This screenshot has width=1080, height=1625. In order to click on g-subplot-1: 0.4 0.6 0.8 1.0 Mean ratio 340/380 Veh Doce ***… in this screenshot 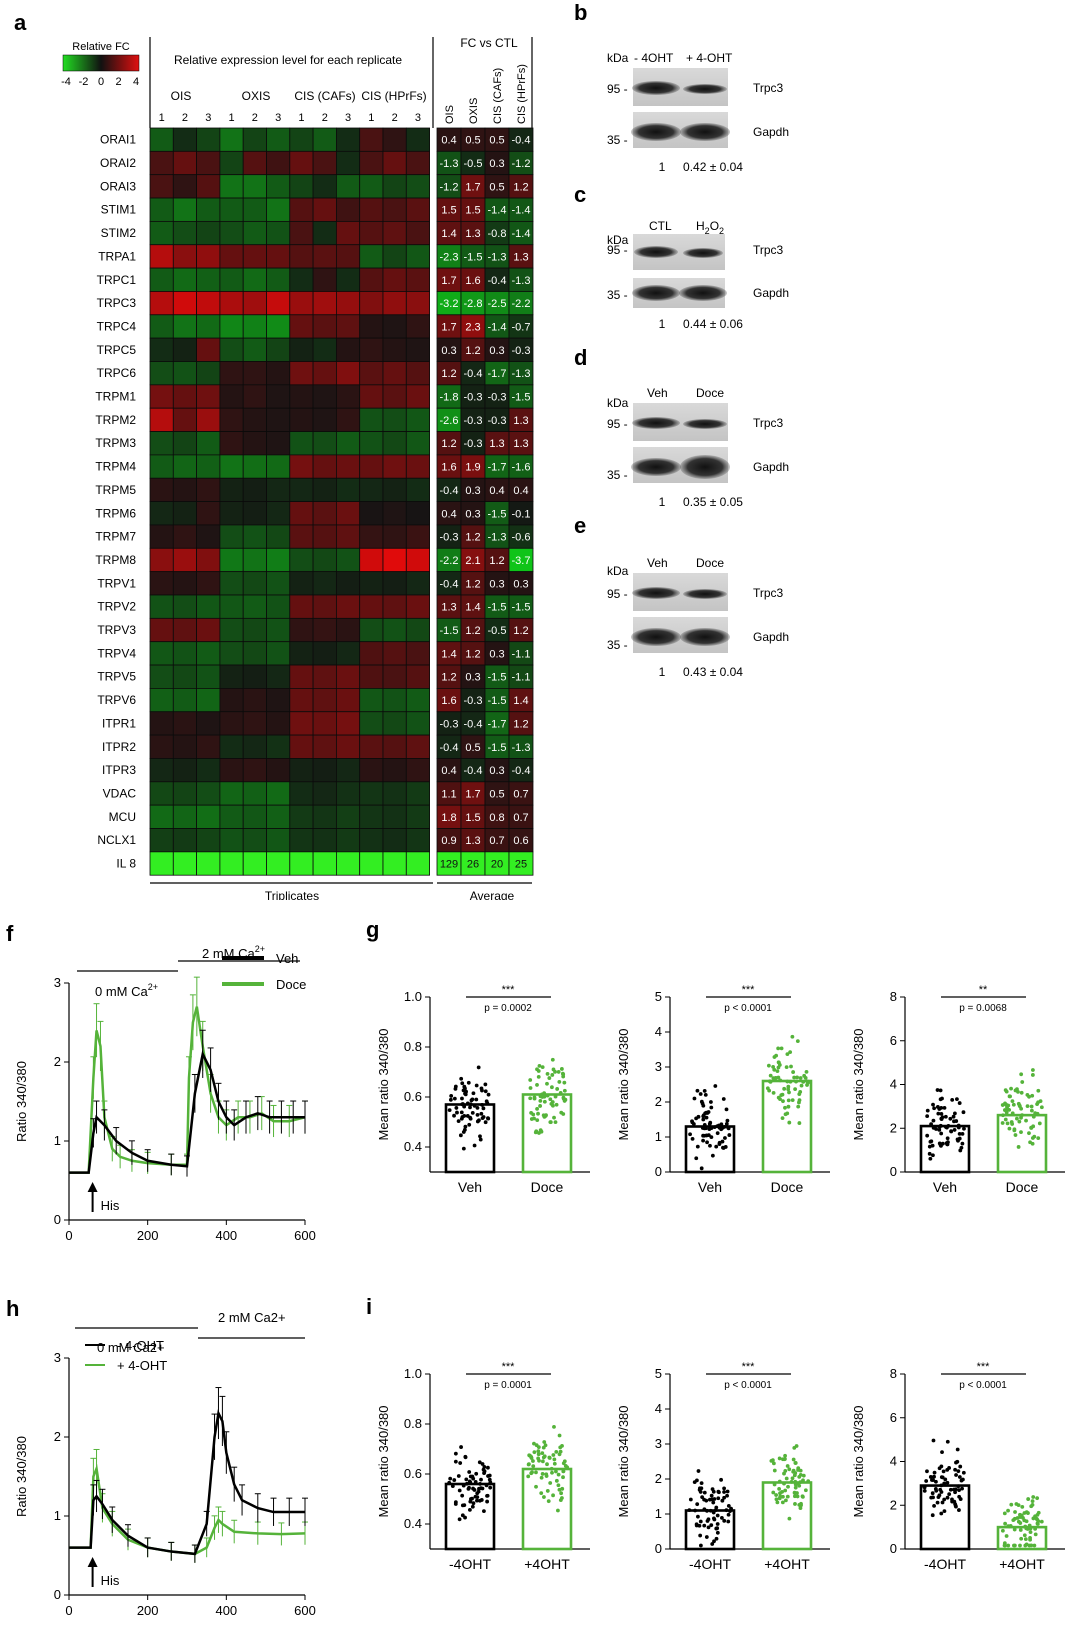, I will do `click(483, 1089)`.